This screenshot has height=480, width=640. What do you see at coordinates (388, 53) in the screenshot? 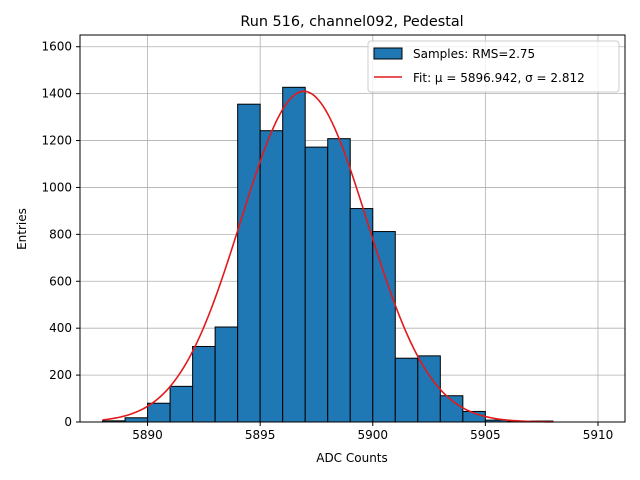
I see `legend-histogram-swatch` at bounding box center [388, 53].